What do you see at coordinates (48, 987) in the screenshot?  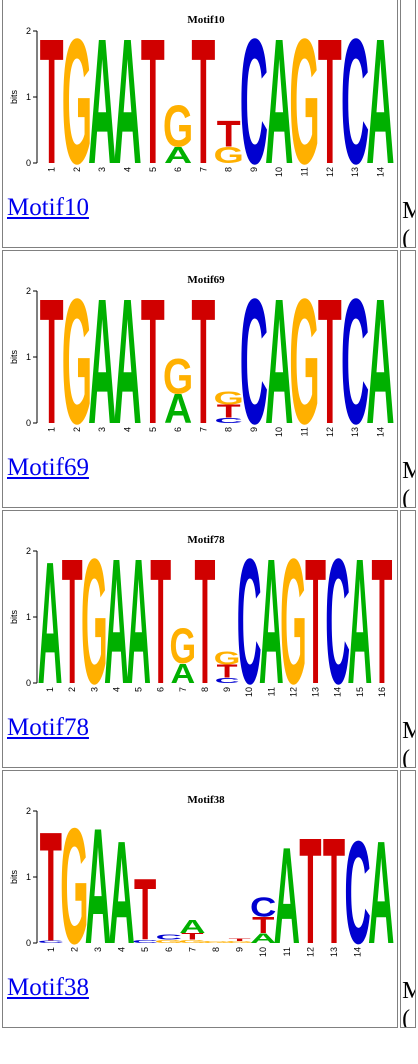 I see `motif-link: Motif38` at bounding box center [48, 987].